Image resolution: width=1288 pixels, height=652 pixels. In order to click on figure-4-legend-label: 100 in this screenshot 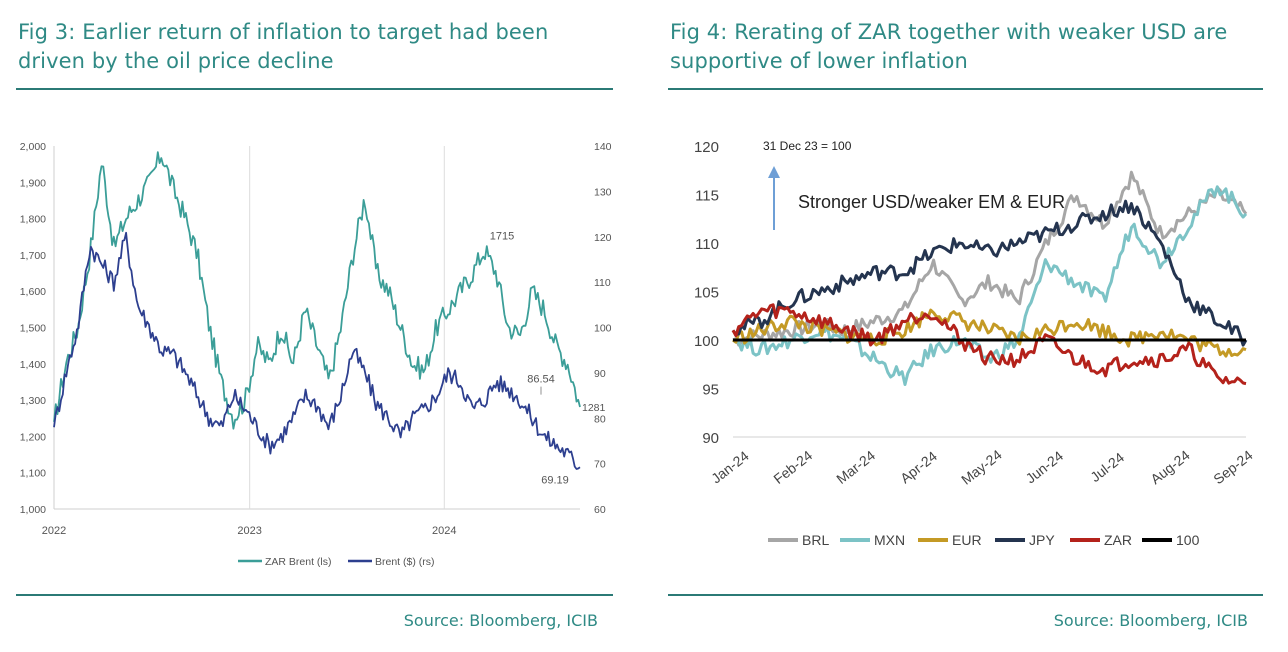, I will do `click(1188, 540)`.